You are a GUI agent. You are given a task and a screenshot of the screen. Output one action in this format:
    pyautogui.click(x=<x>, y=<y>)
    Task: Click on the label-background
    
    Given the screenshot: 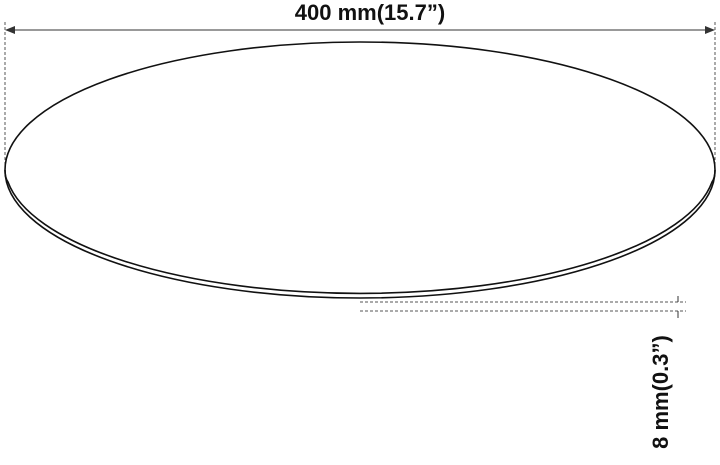 What is the action you would take?
    pyautogui.click(x=370, y=15)
    